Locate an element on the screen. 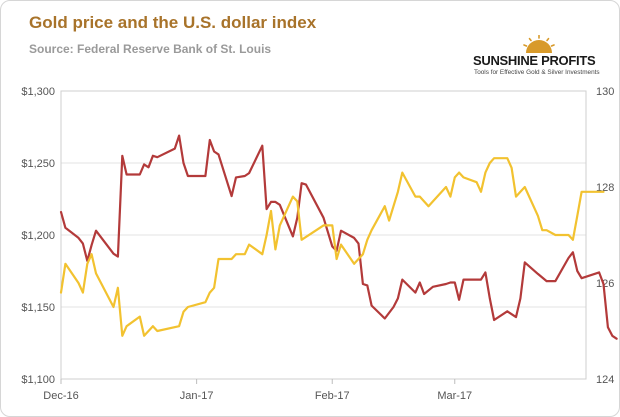 The height and width of the screenshot is (417, 620). logo-name: SUNSHINE PROFITS is located at coordinates (534, 60).